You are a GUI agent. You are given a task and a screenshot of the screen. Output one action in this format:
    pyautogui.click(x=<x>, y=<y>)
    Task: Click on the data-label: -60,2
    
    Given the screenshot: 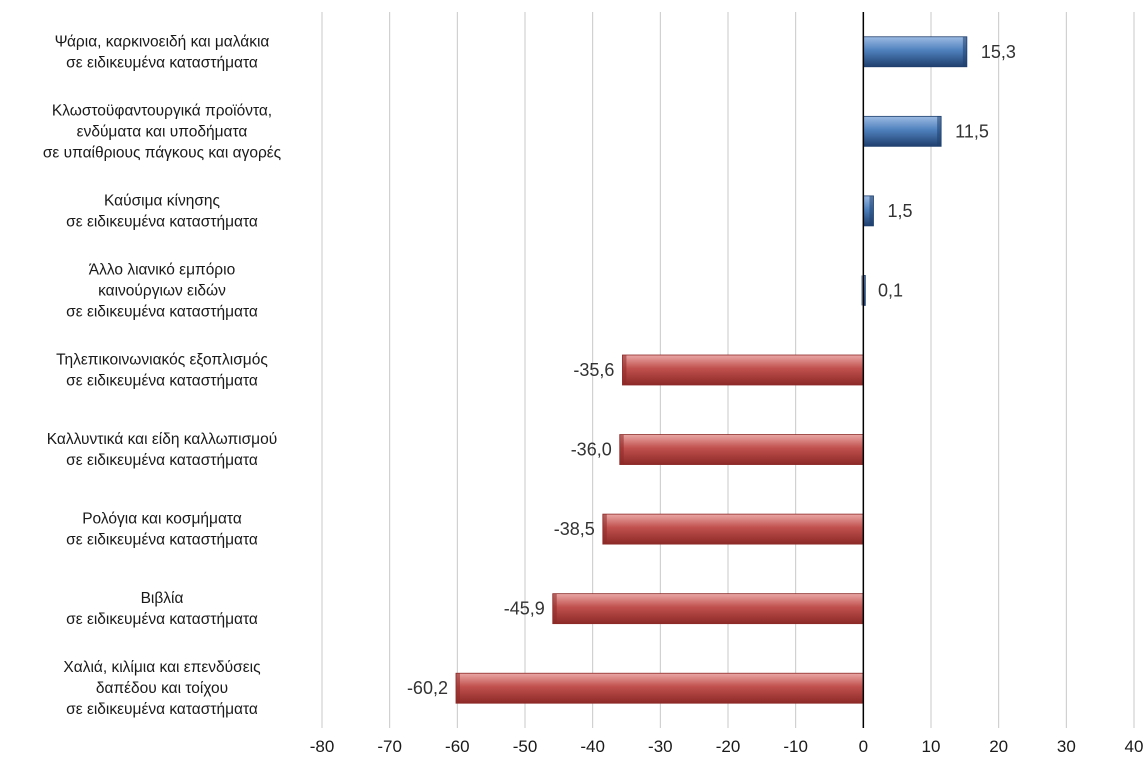 What is the action you would take?
    pyautogui.click(x=427, y=688)
    